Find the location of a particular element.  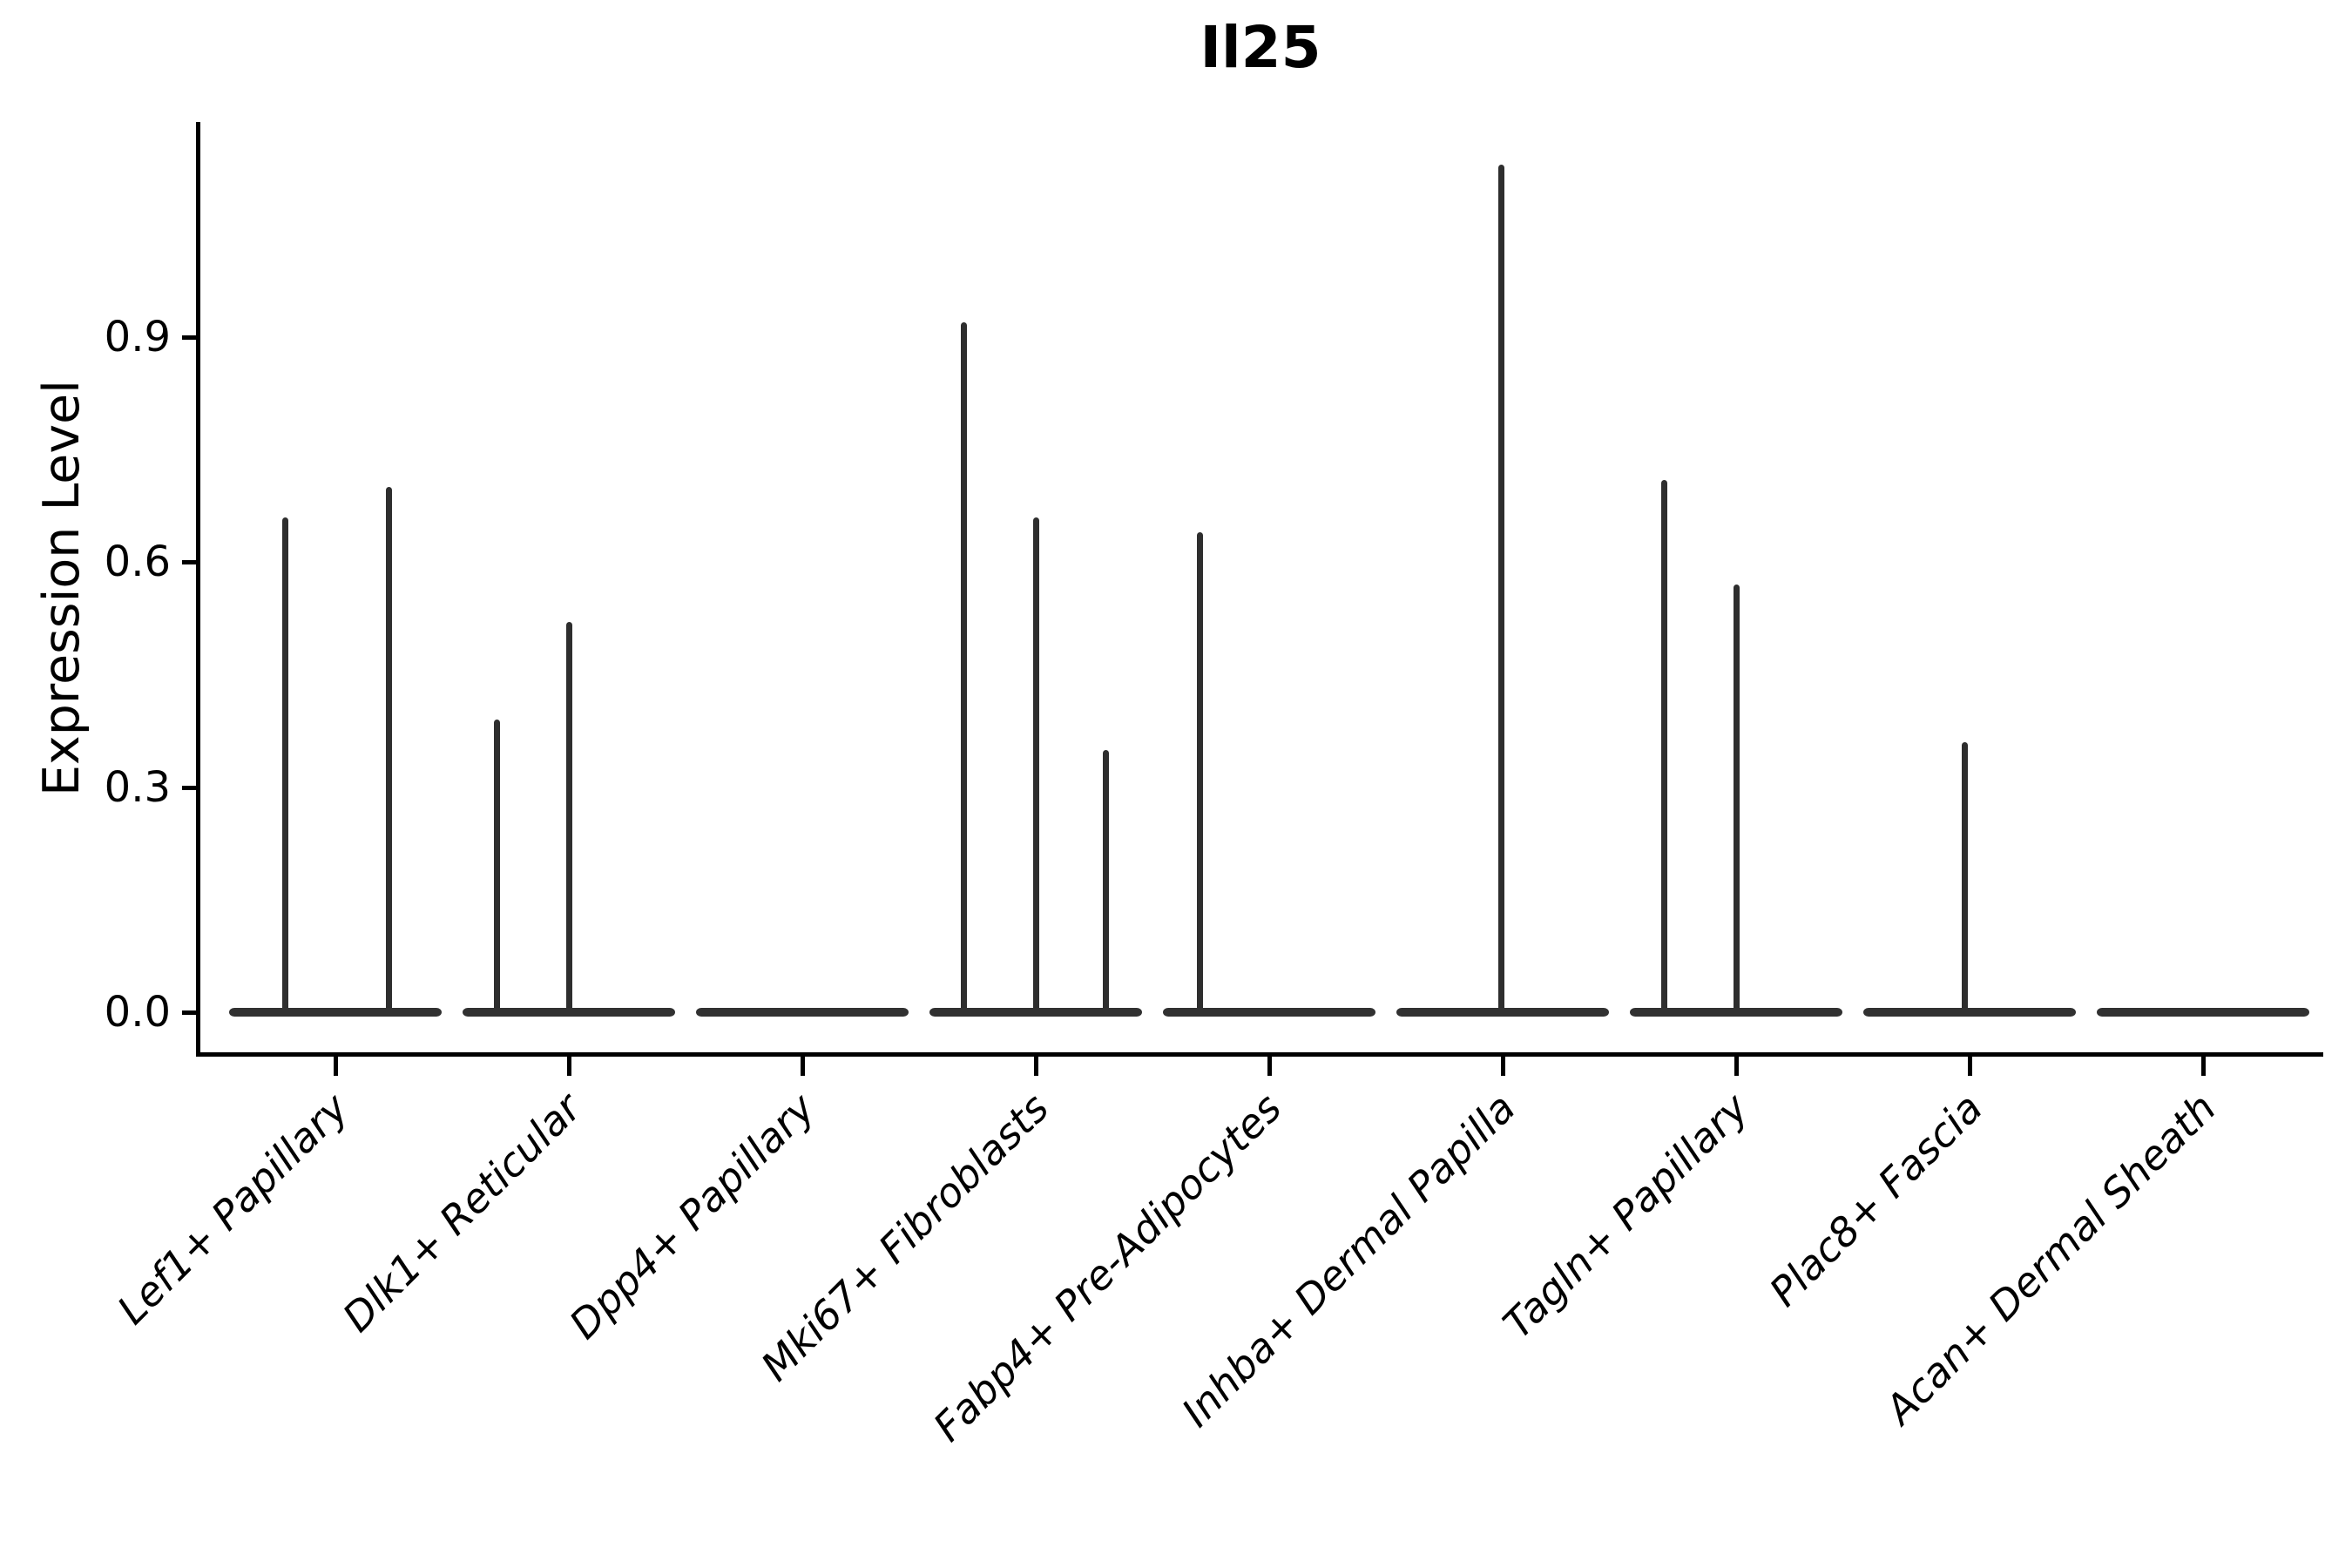

chart-title: Il25 is located at coordinates (1260, 48).